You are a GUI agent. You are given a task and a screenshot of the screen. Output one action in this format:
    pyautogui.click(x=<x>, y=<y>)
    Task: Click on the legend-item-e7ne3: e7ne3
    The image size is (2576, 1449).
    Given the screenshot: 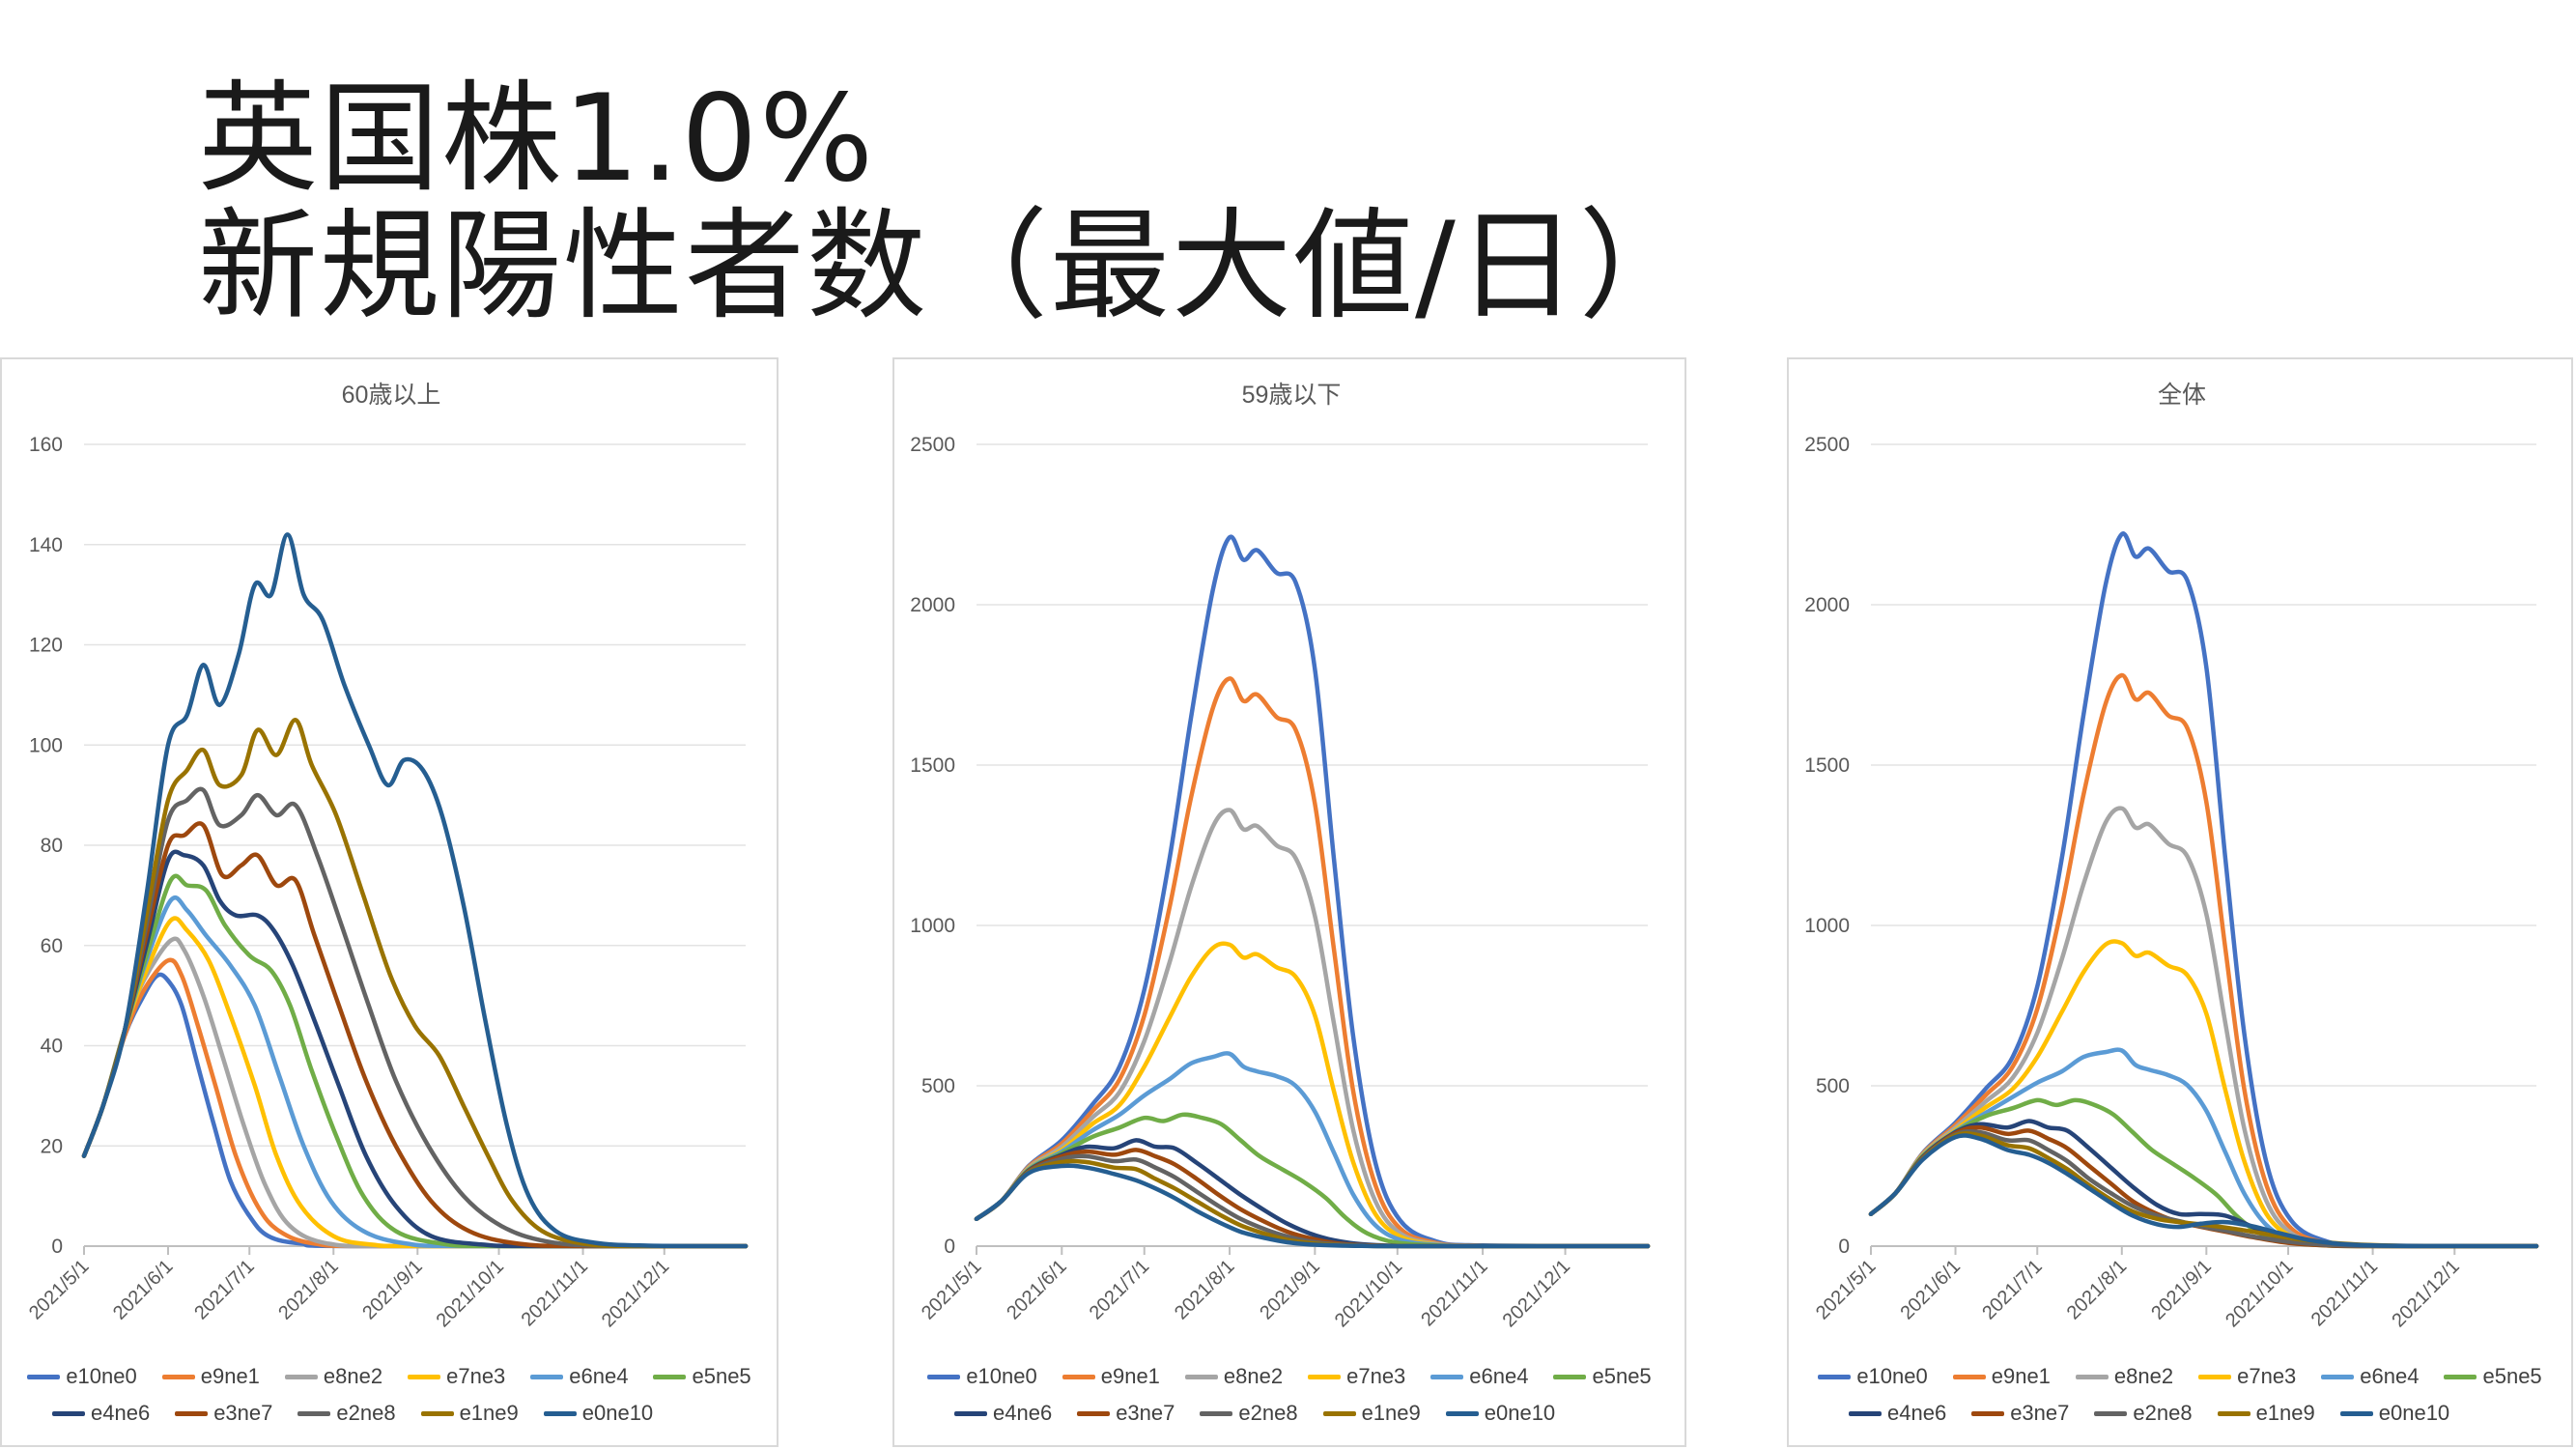 What is the action you would take?
    pyautogui.click(x=1356, y=1376)
    